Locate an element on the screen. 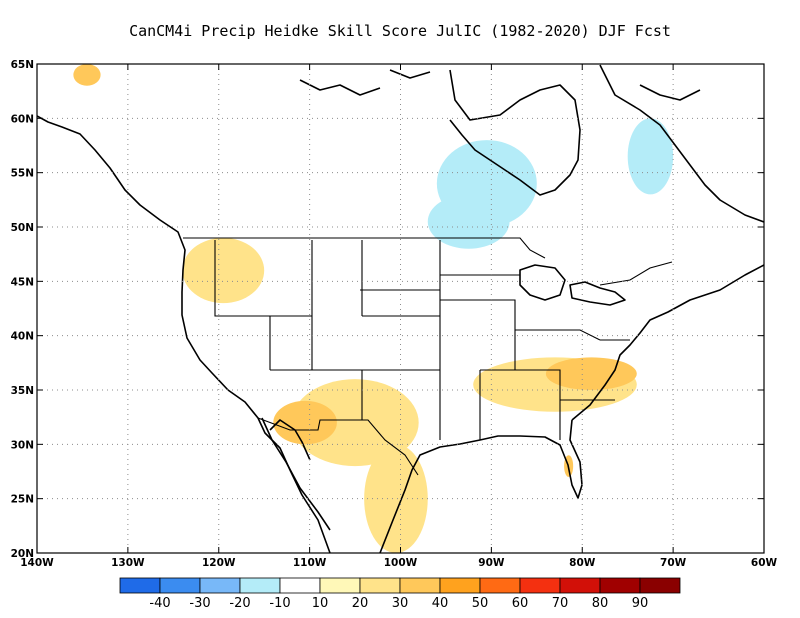 The height and width of the screenshot is (618, 800). colorbar-label: 20 is located at coordinates (360, 603).